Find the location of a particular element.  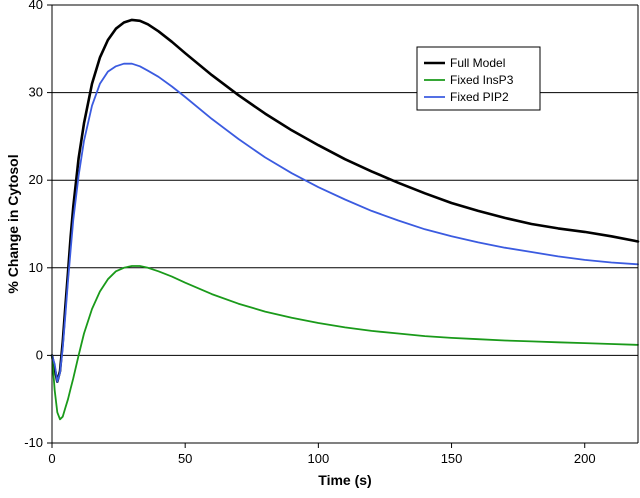

y-tick-label: -10 is located at coordinates (33, 442).